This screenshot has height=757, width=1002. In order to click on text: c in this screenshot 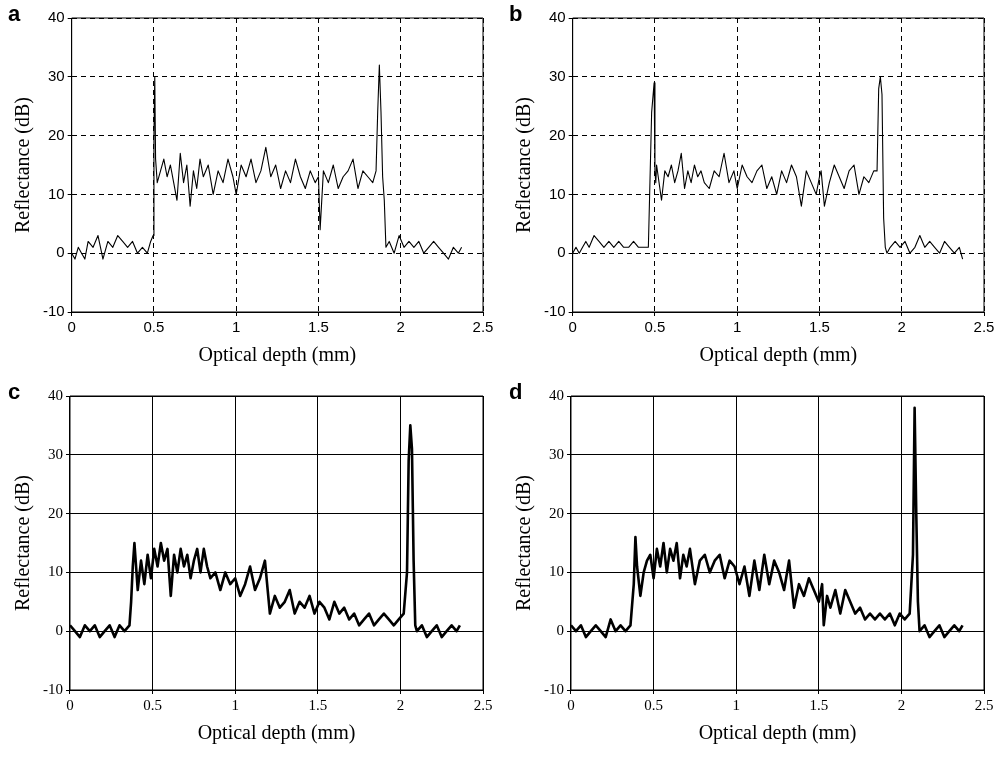, I will do `click(14, 392)`.